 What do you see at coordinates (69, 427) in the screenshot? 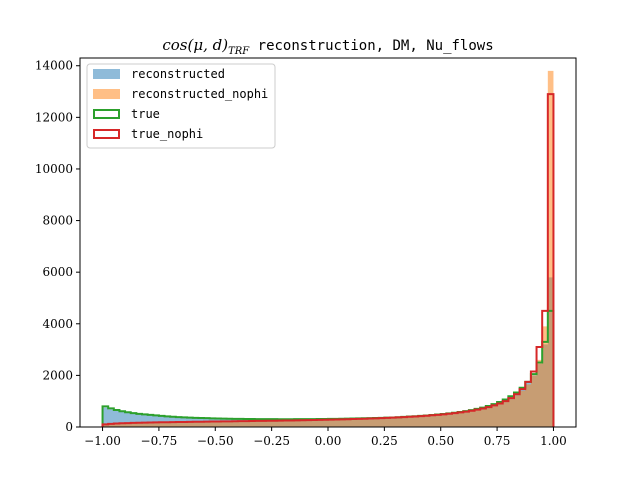
I see `y-tick-label: 0` at bounding box center [69, 427].